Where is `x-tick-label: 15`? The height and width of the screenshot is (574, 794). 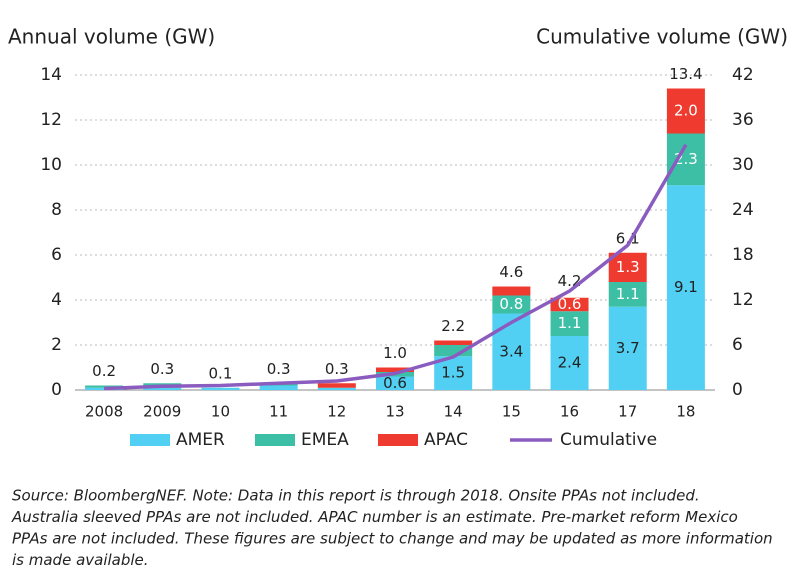
x-tick-label: 15 is located at coordinates (511, 412).